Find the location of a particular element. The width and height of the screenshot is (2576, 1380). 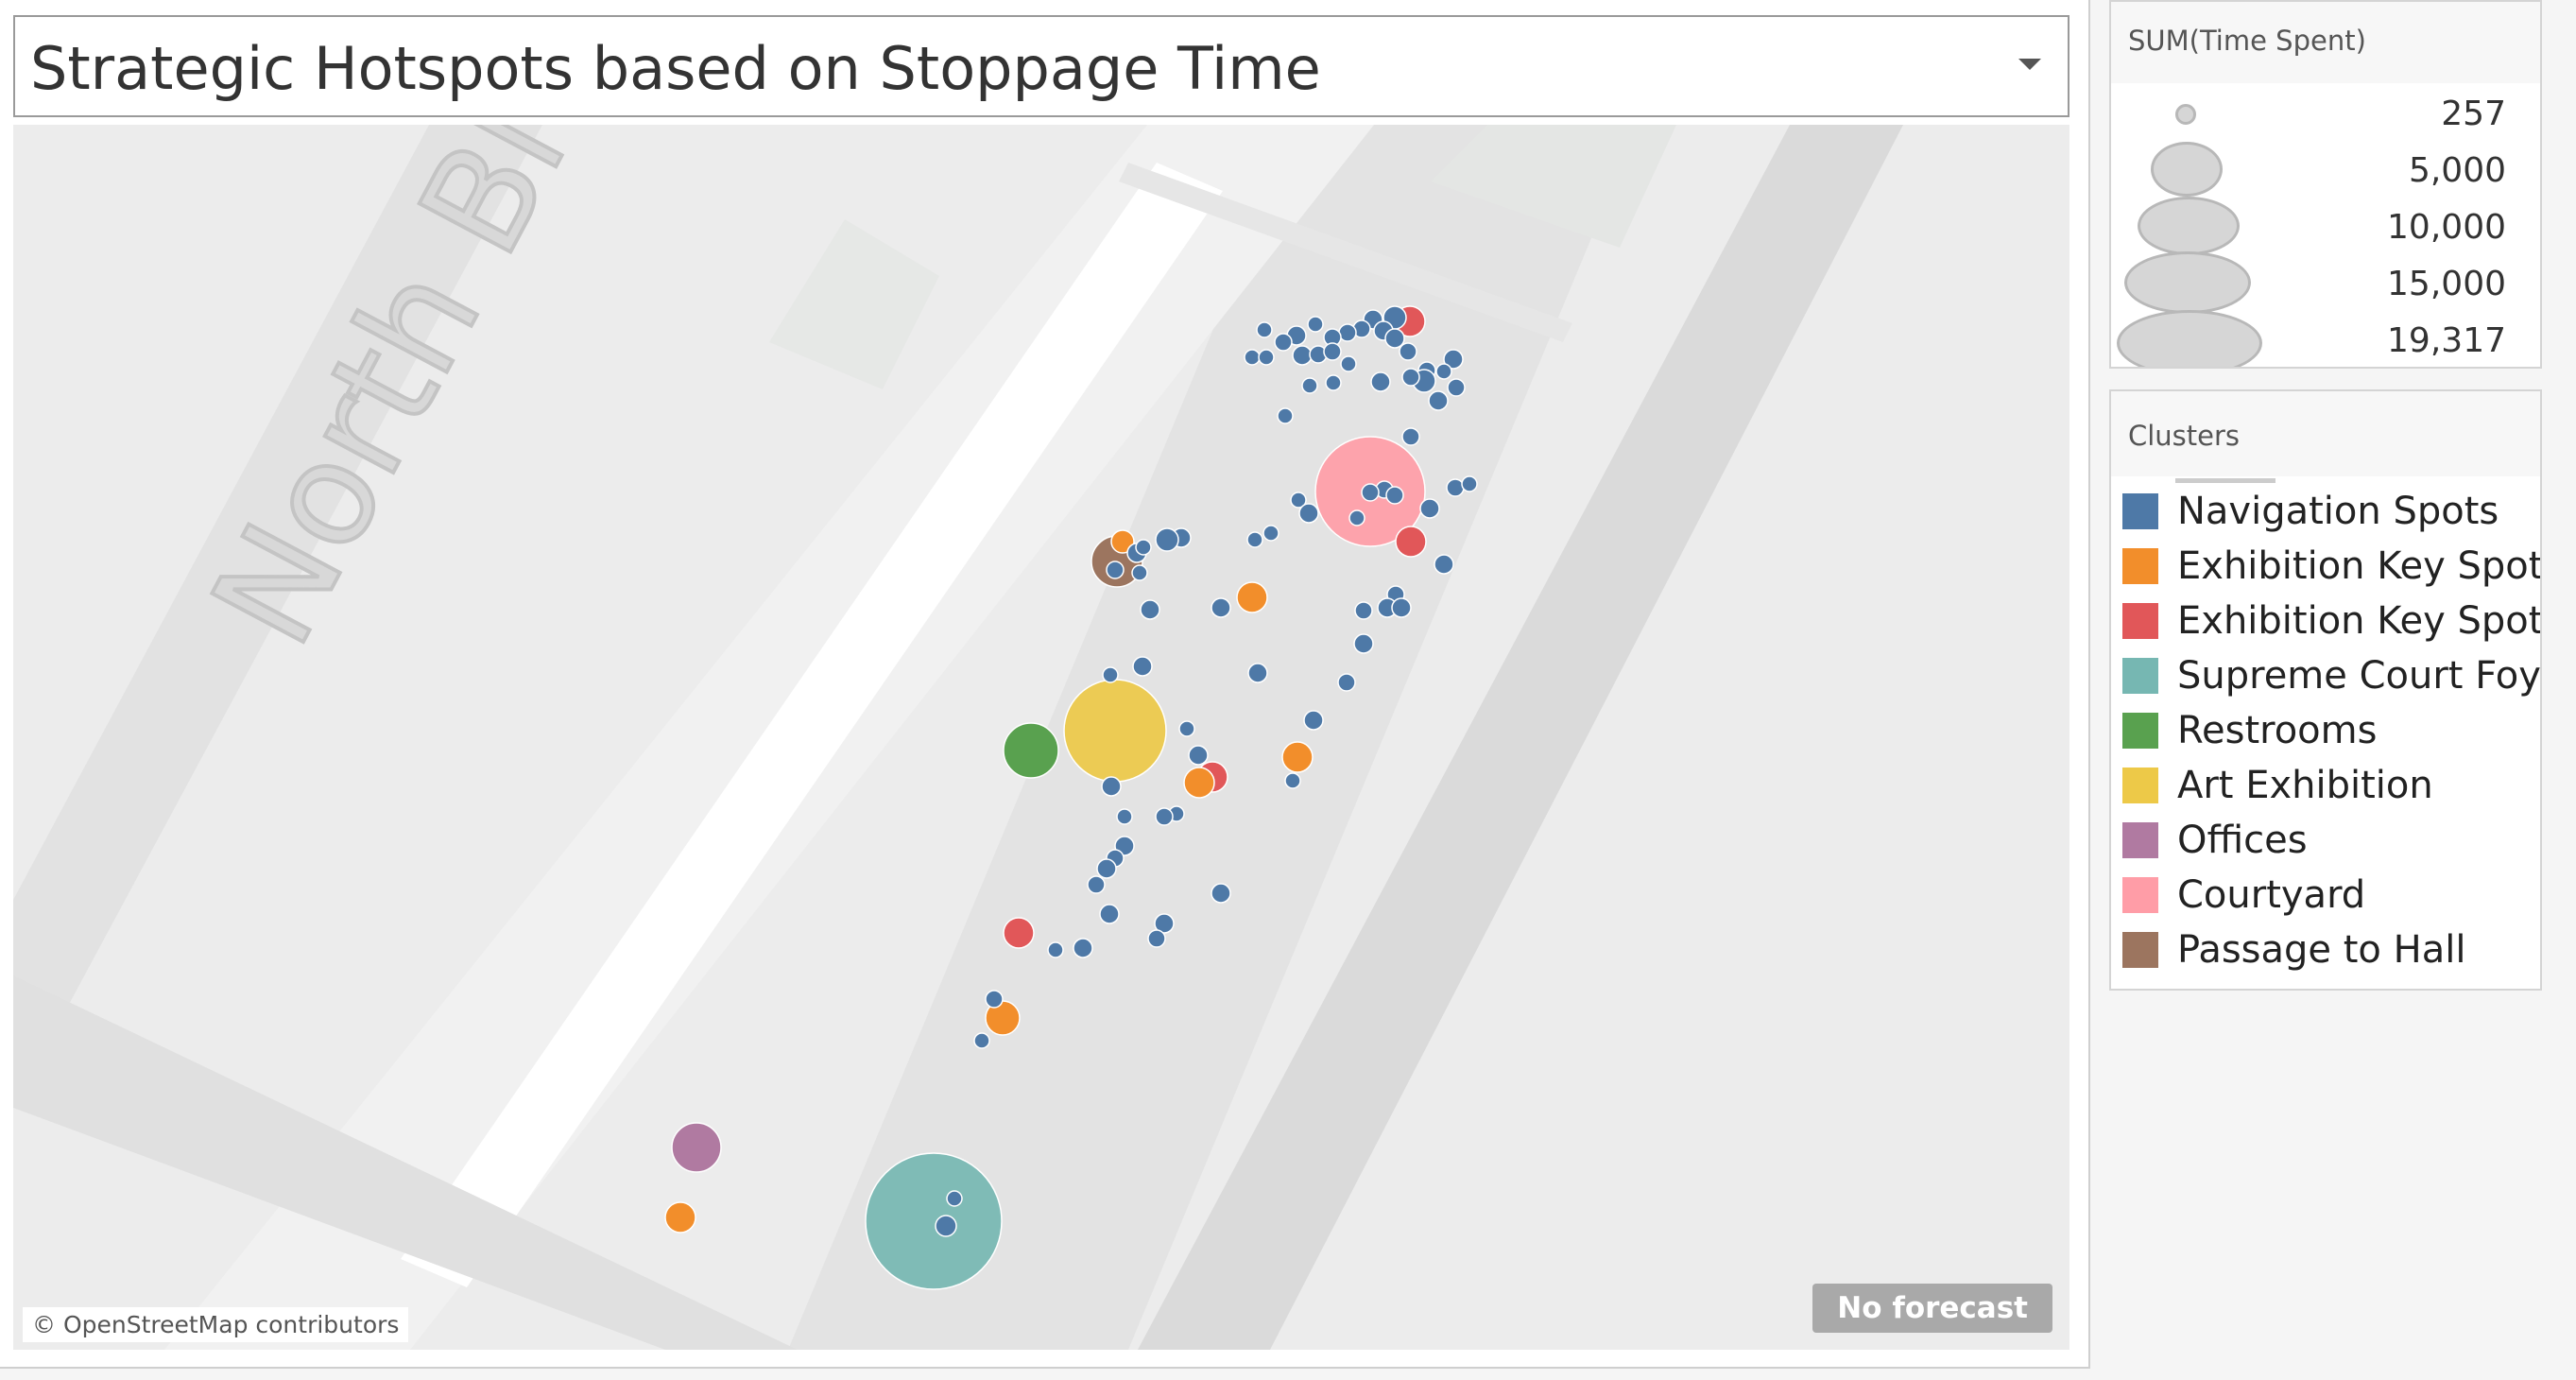

size-legend-label: 10,000 is located at coordinates (2446, 228).